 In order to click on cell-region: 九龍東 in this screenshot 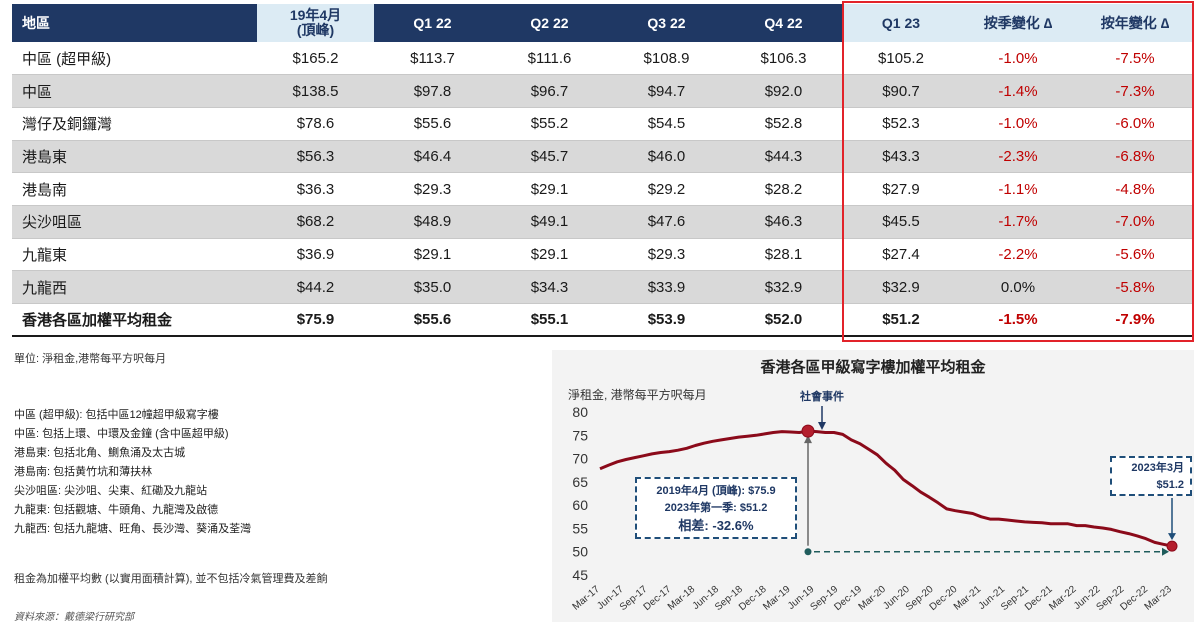, I will do `click(134, 255)`.